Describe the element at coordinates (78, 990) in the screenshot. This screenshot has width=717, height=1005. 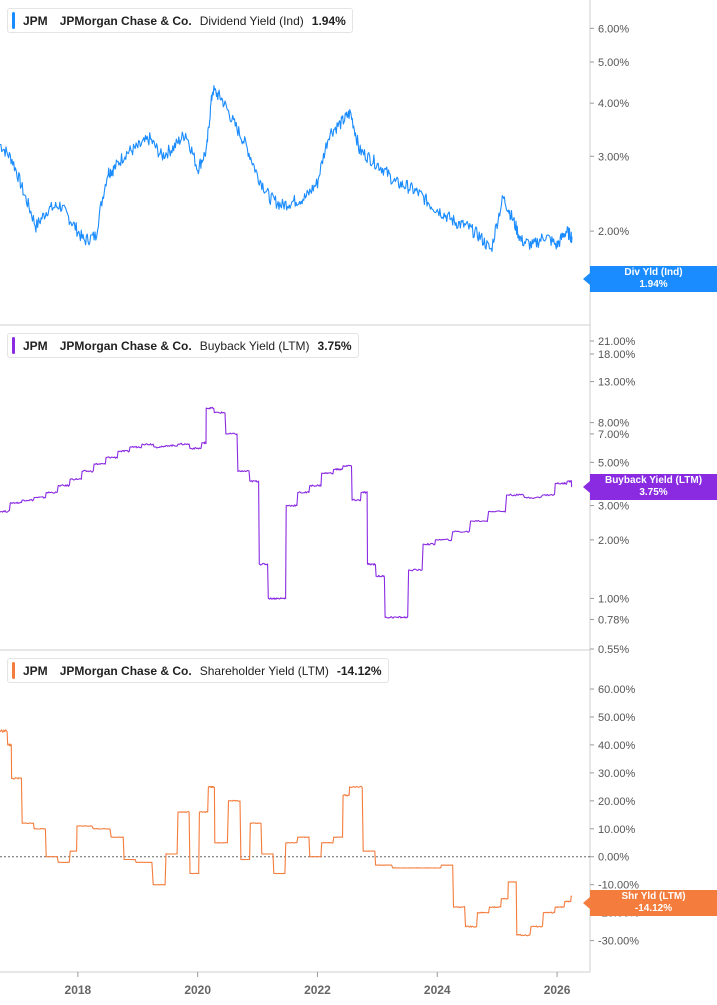
I see `x-tick-label: 2018` at that location.